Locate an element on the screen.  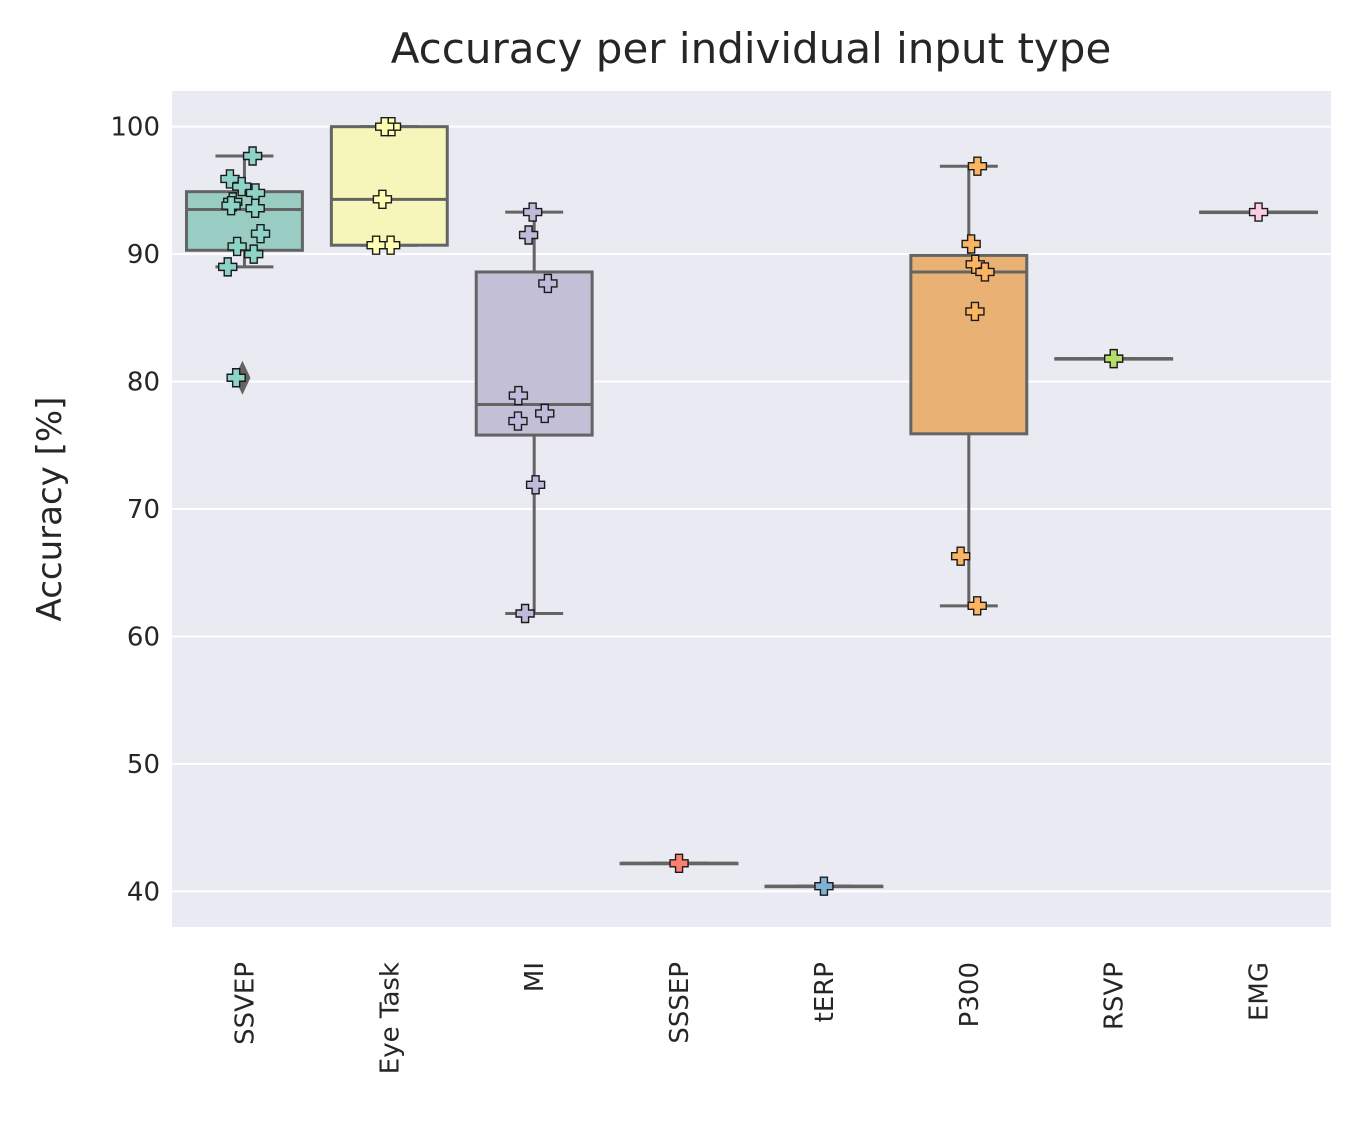
box-mi is located at coordinates (534, 353).